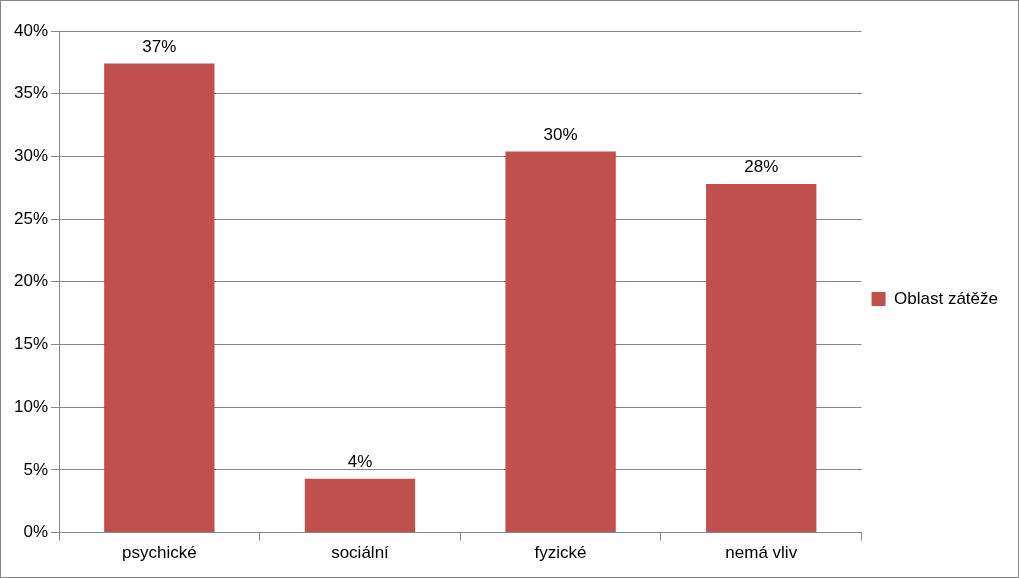  Describe the element at coordinates (31, 344) in the screenshot. I see `y-tick-label: 15%` at that location.